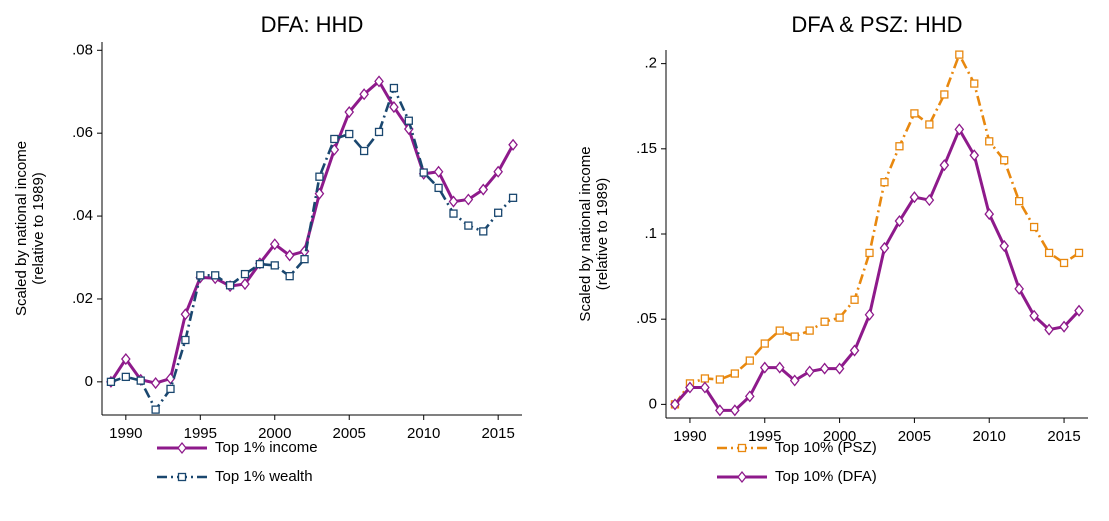 The width and height of the screenshot is (1109, 521). What do you see at coordinates (602, 234) in the screenshot?
I see `y-axis-label: (relative to 1989)` at bounding box center [602, 234].